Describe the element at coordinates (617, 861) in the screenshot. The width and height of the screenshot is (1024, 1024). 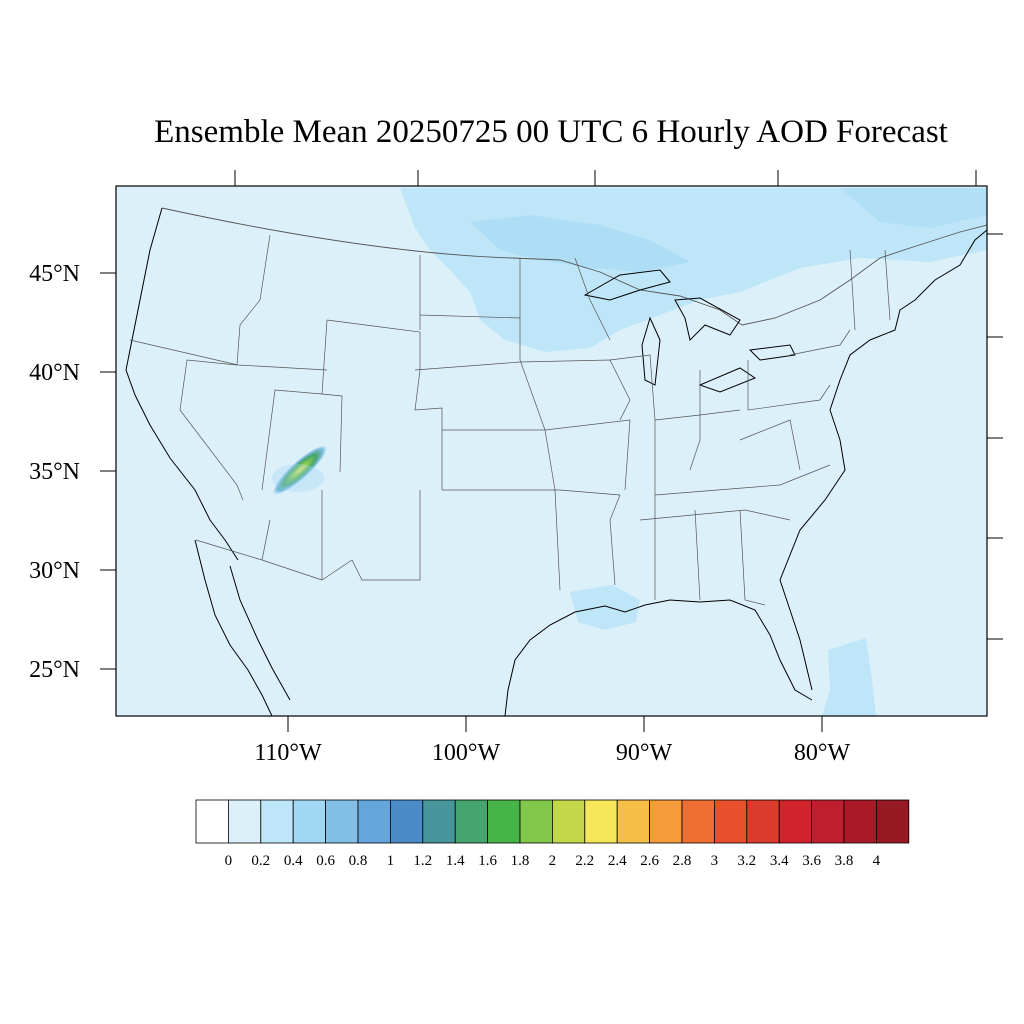
I see `colorbar-label: 2.4` at that location.